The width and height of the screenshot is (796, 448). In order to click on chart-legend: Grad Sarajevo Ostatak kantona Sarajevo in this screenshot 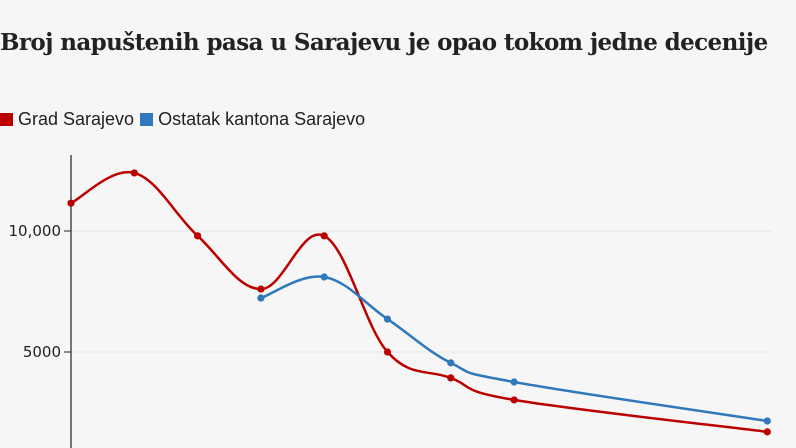, I will do `click(185, 119)`.